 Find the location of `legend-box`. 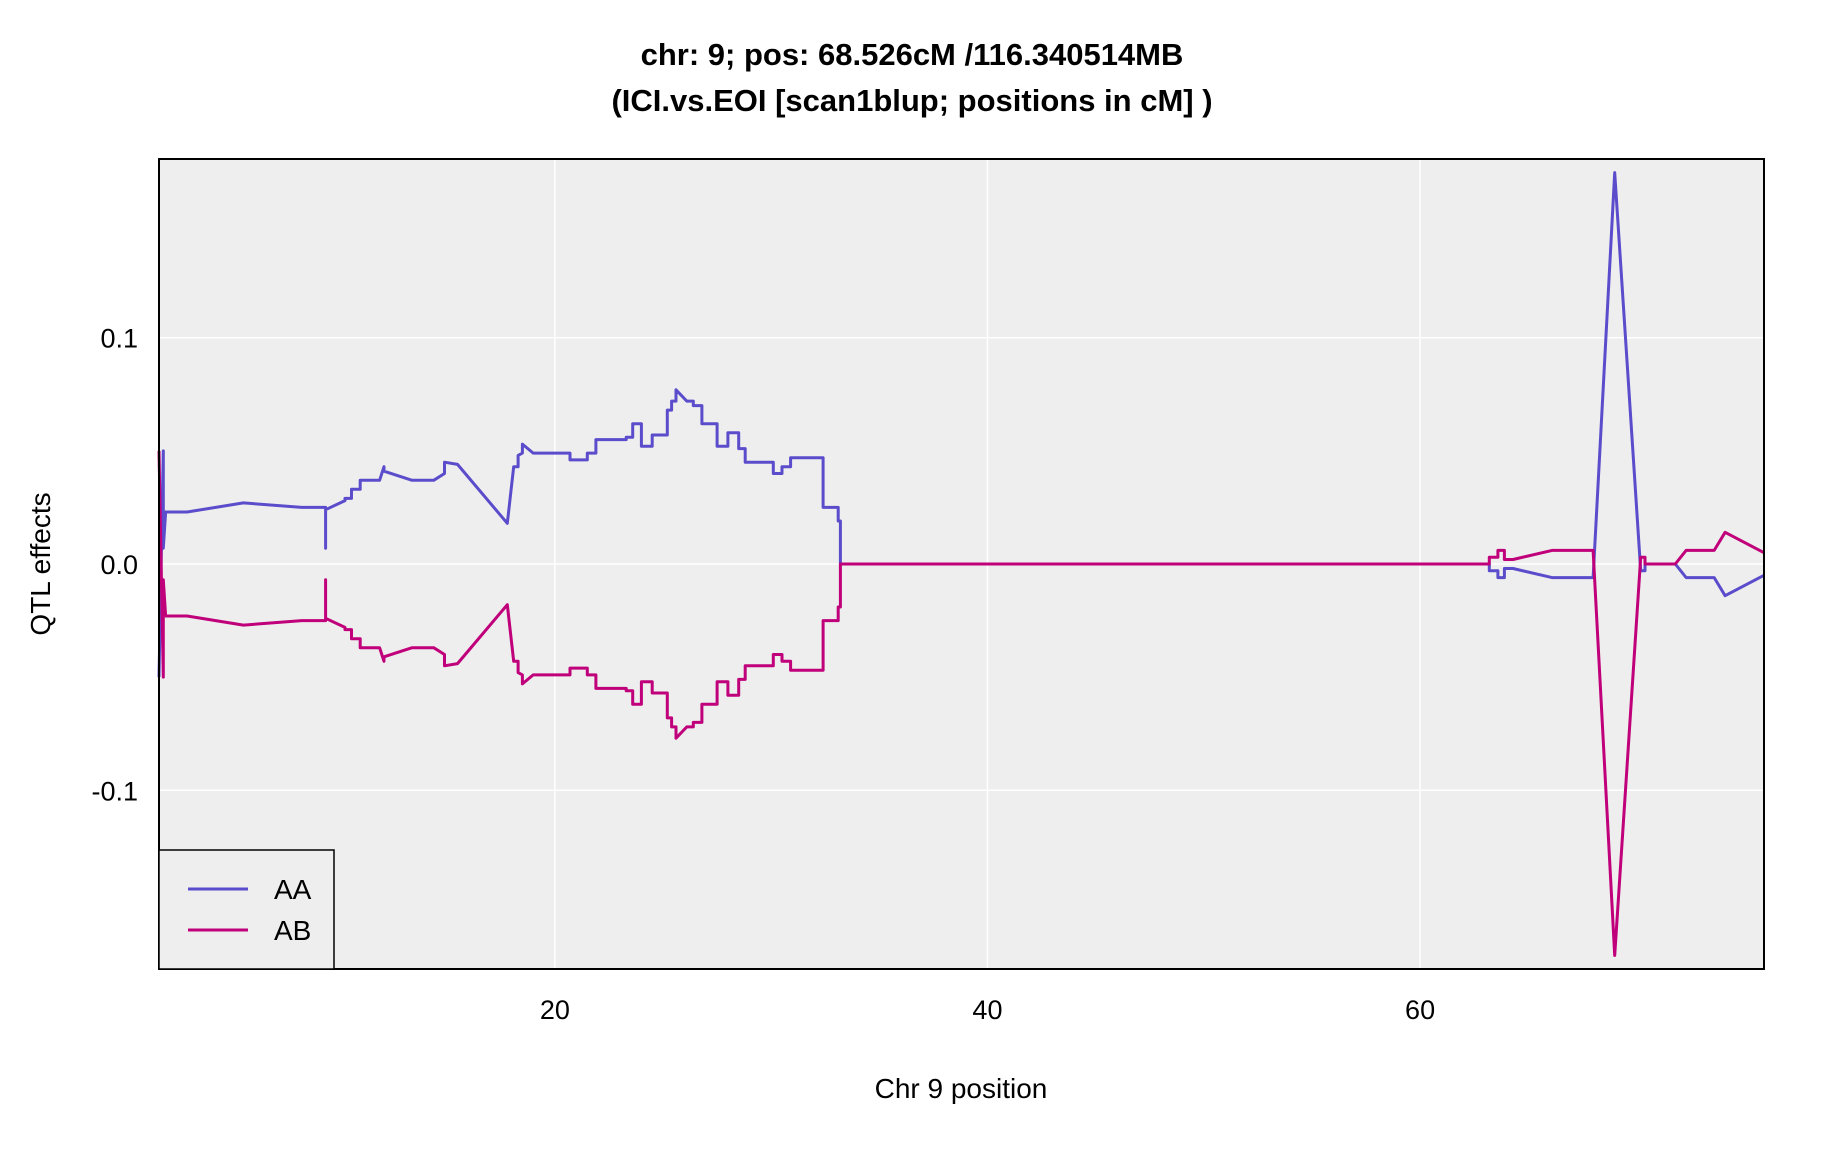

legend-box is located at coordinates (246, 909).